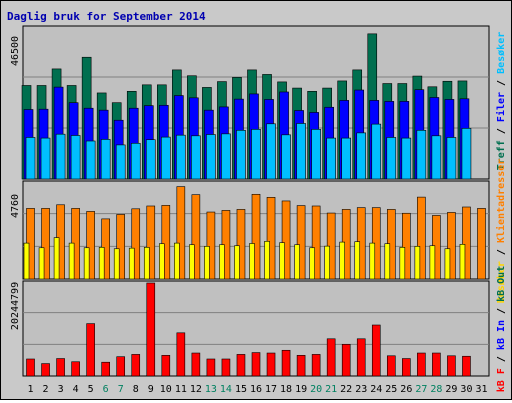 This screenshot has width=512, height=403. What do you see at coordinates (226, 389) in the screenshot?
I see `x-tick-label: 14` at bounding box center [226, 389].